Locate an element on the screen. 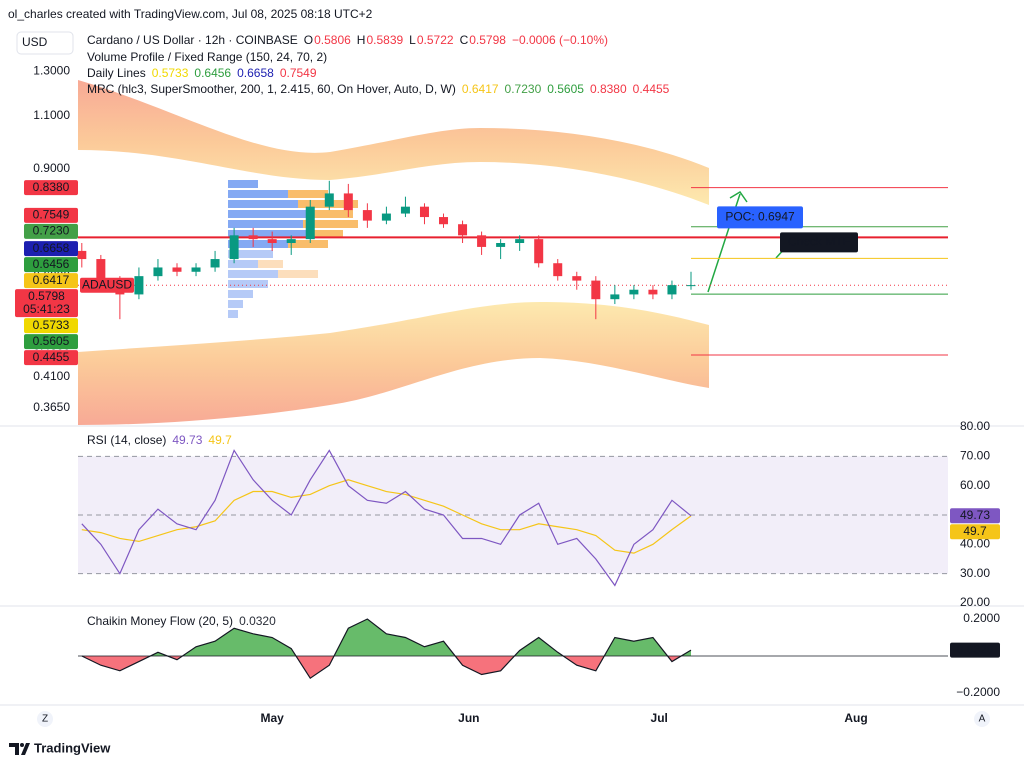 The height and width of the screenshot is (766, 1024). legend-row: Daily Lines 0.5733 0.6456 0.6658 0.7549 is located at coordinates (202, 73).